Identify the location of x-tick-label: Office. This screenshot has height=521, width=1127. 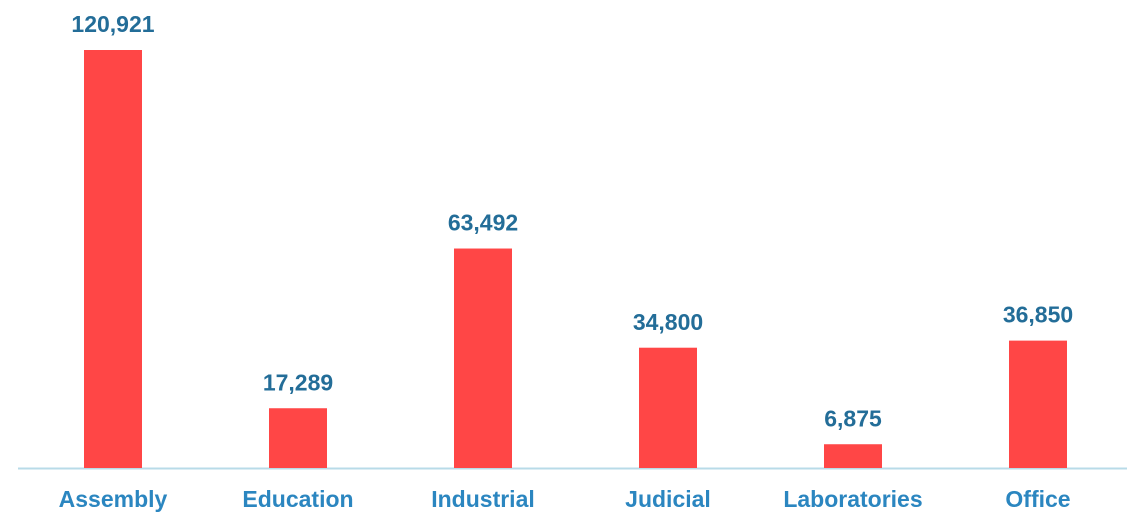
(1037, 499).